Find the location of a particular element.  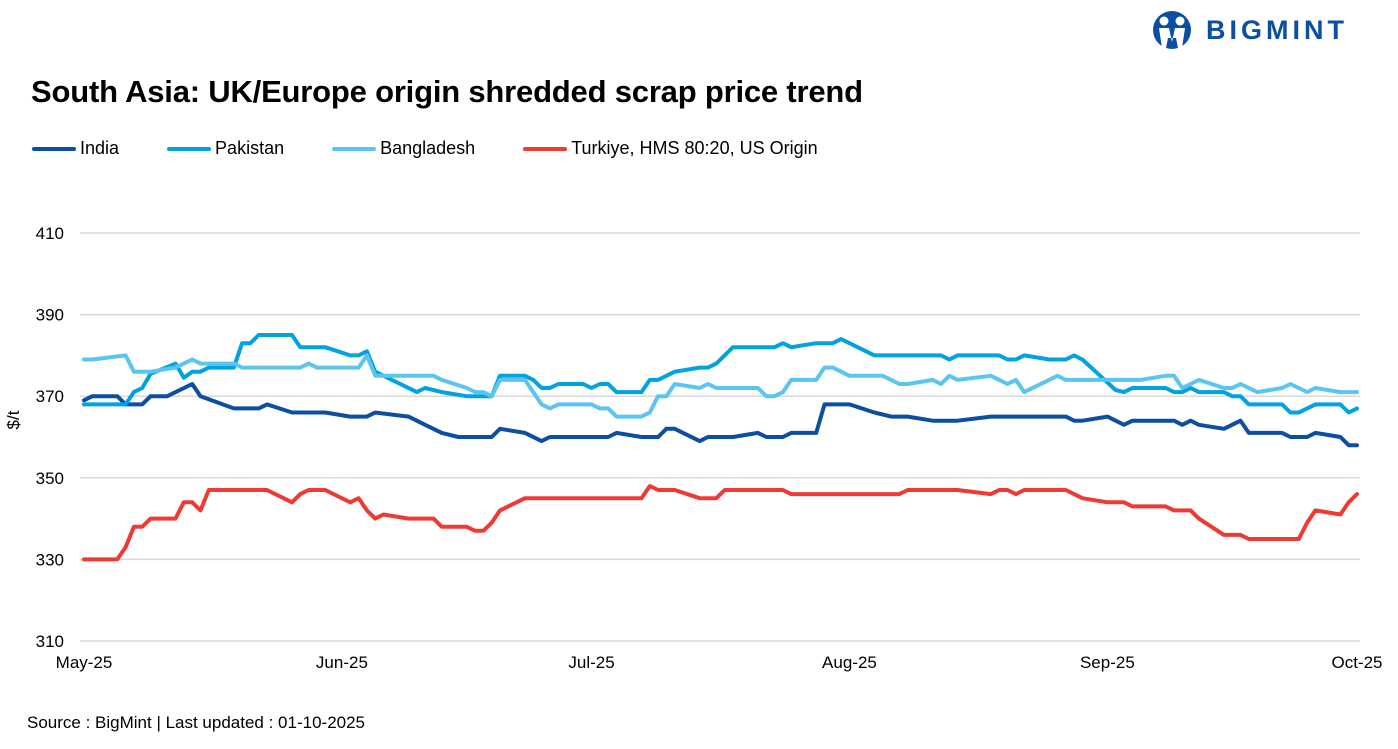

series-line-india is located at coordinates (720, 415).